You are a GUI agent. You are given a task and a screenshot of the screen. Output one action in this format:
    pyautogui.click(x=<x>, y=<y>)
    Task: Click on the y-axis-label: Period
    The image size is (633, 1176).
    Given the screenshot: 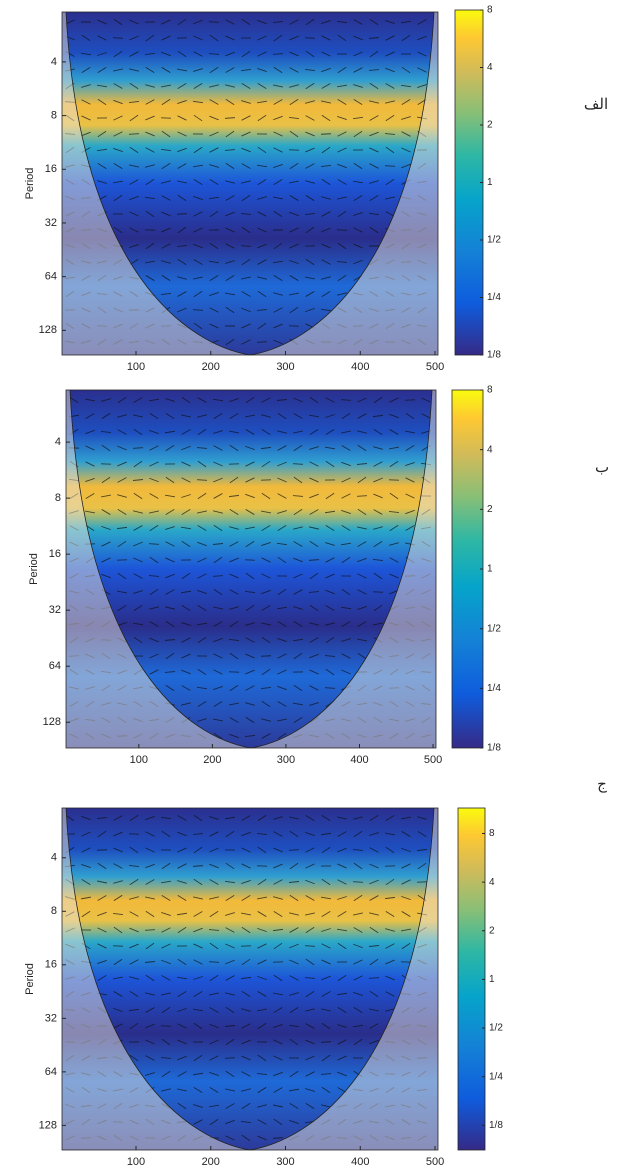 What is the action you would take?
    pyautogui.click(x=34, y=569)
    